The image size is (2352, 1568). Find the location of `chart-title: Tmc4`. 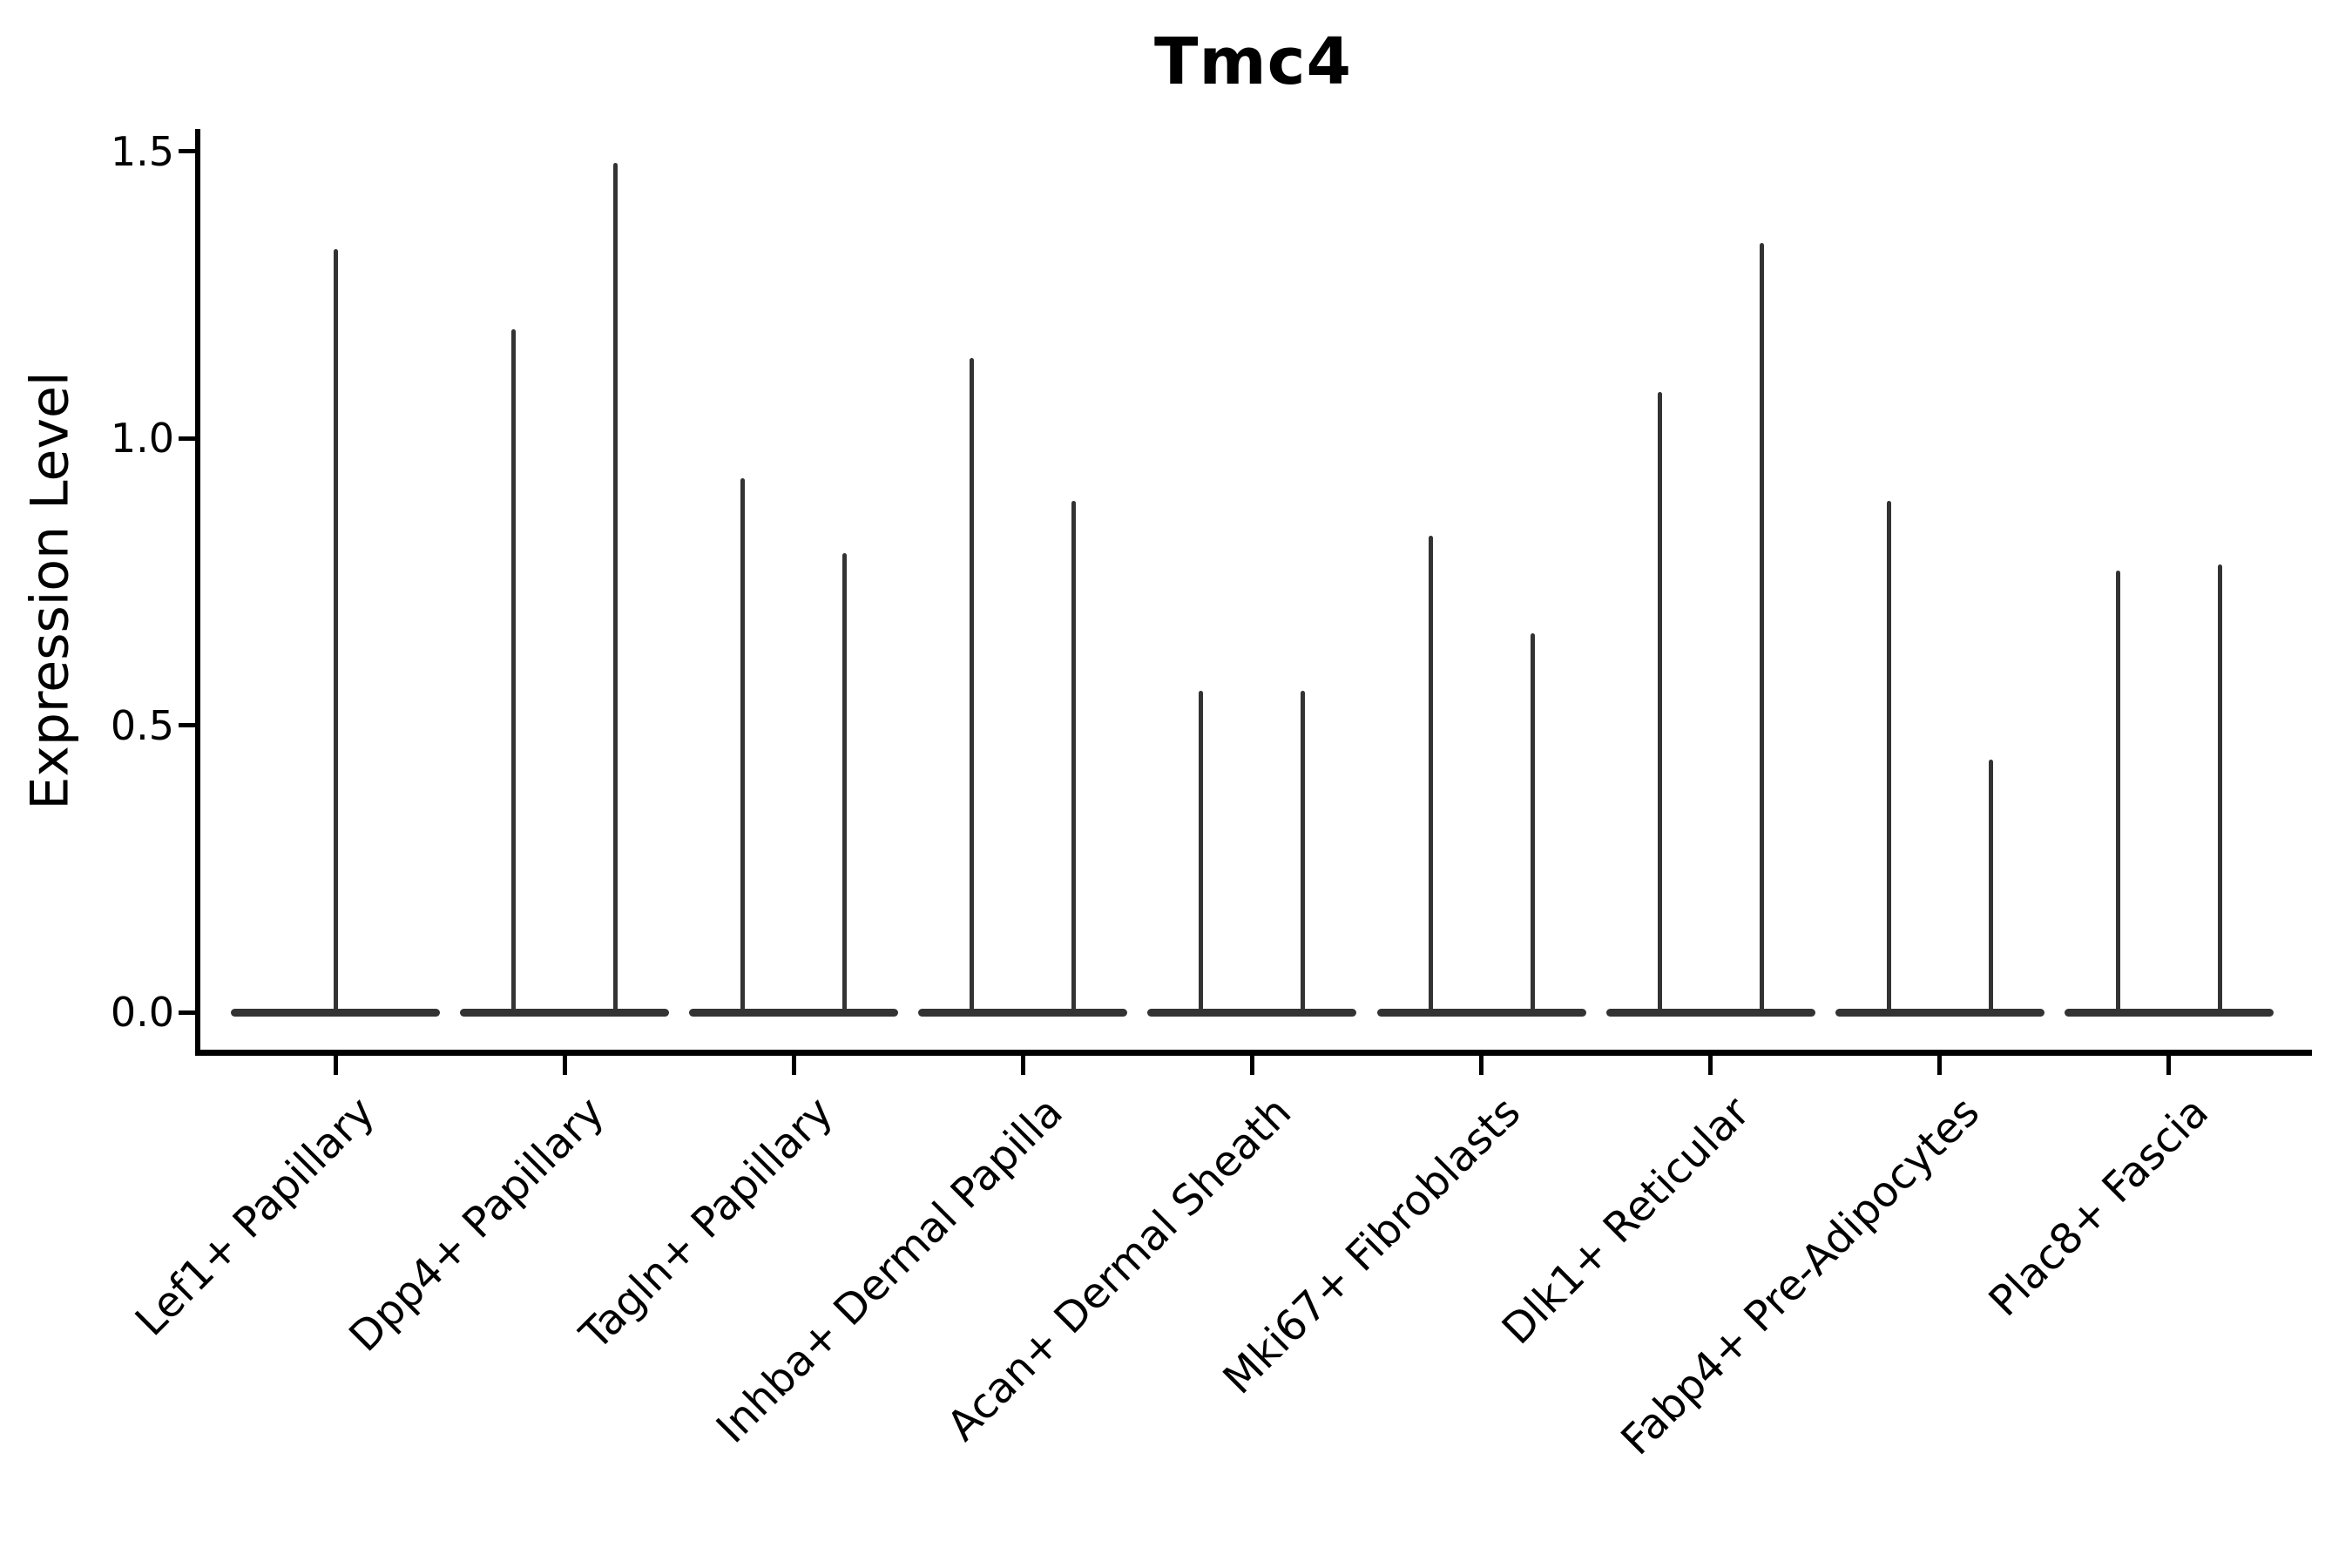

chart-title: Tmc4 is located at coordinates (1253, 61).